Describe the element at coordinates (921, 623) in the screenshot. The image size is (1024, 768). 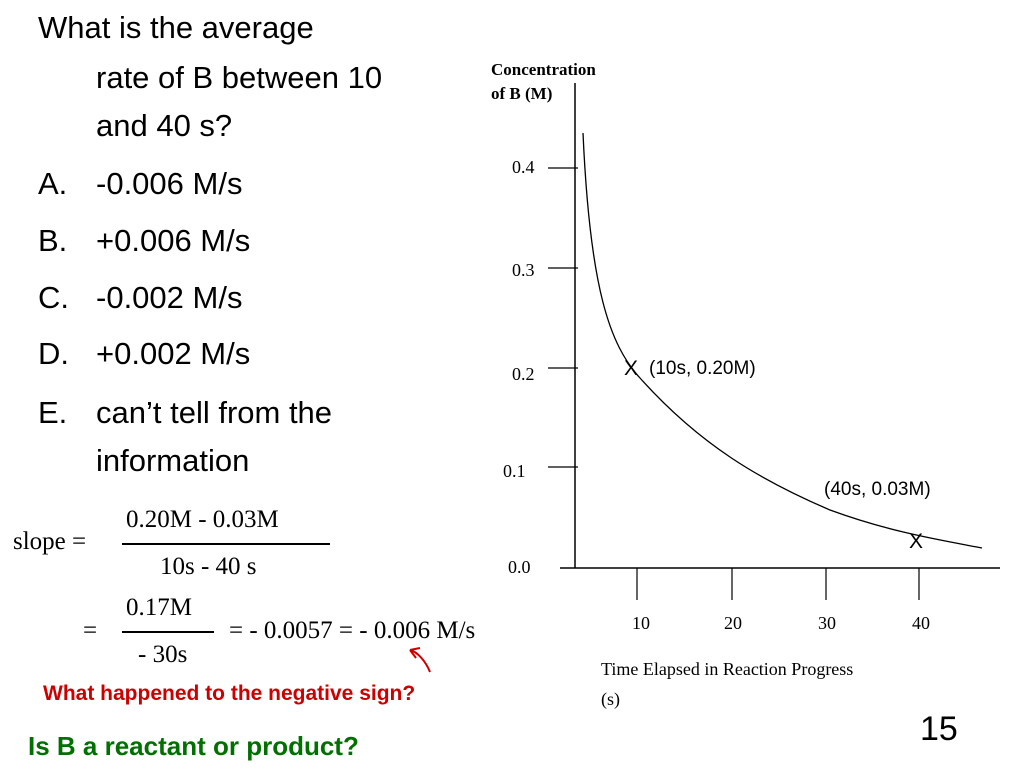
I see `x-tick-label-40: 40` at that location.